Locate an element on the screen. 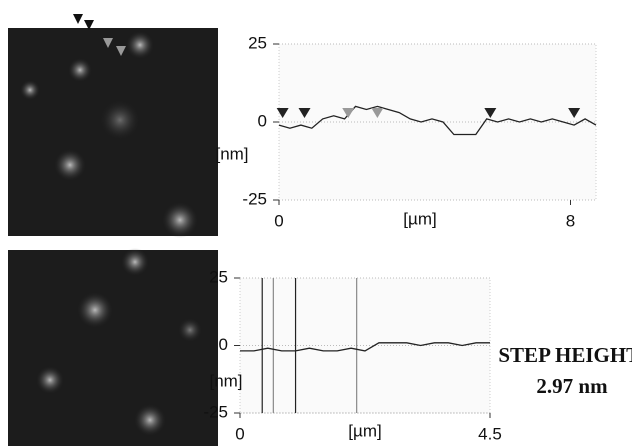  x-tick-label: 8 is located at coordinates (570, 220).